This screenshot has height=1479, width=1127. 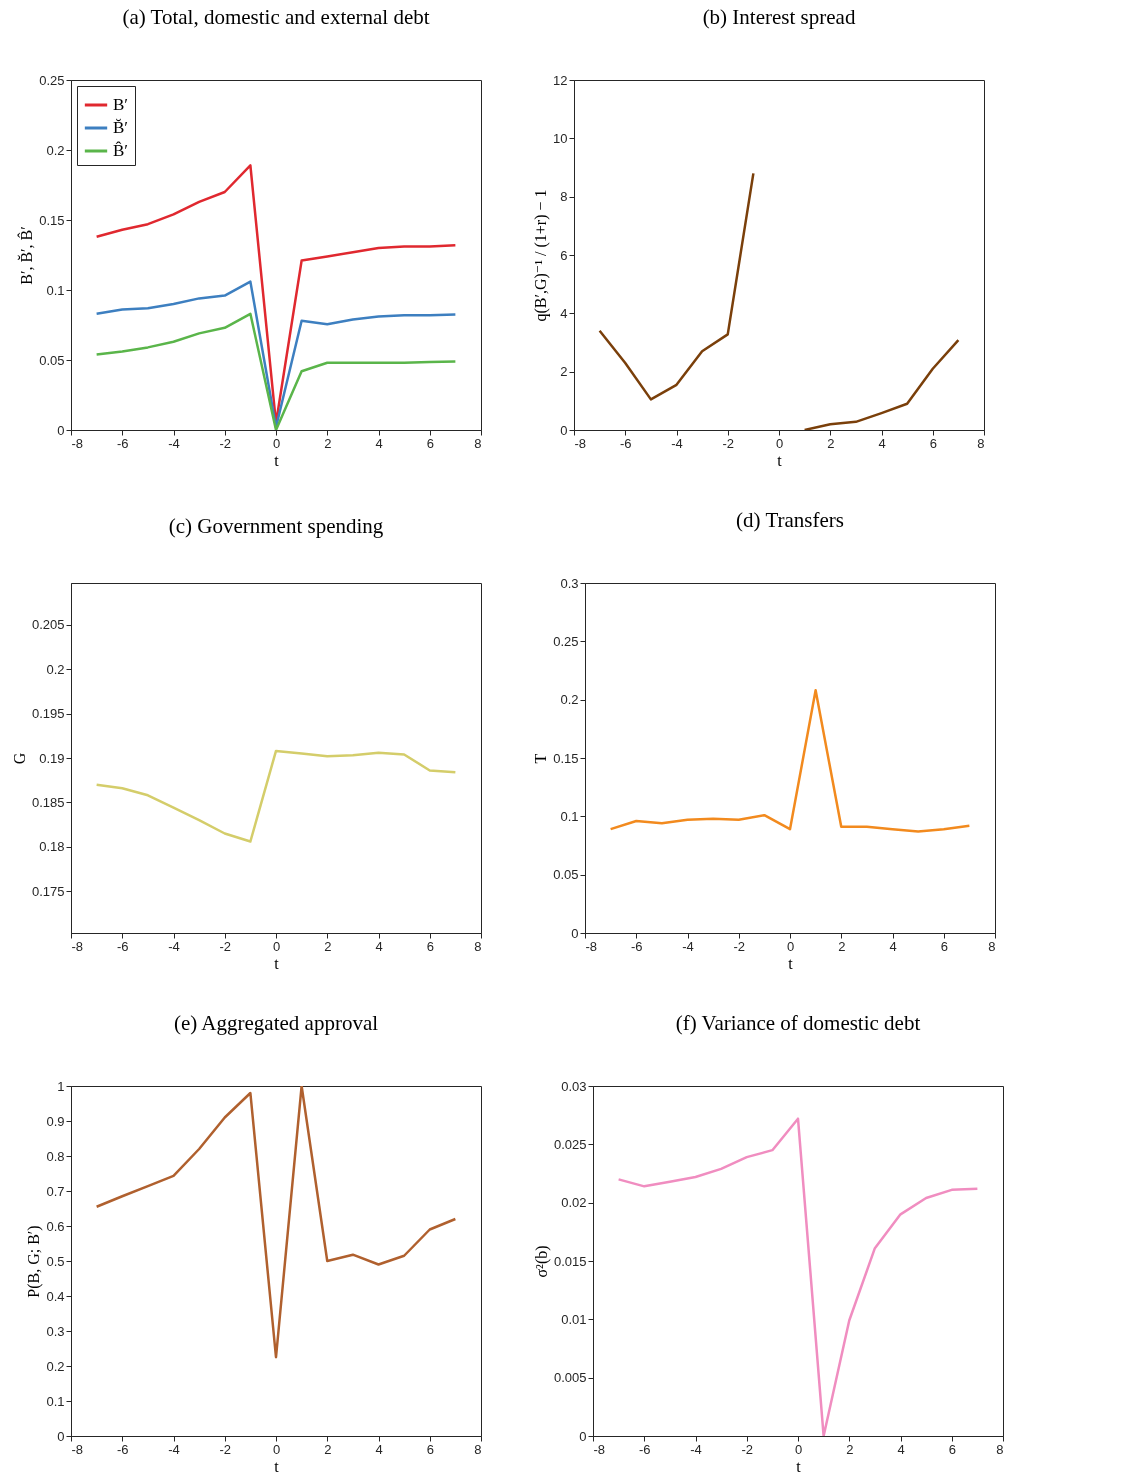 I want to click on y-tick-label: 8, so click(x=564, y=197).